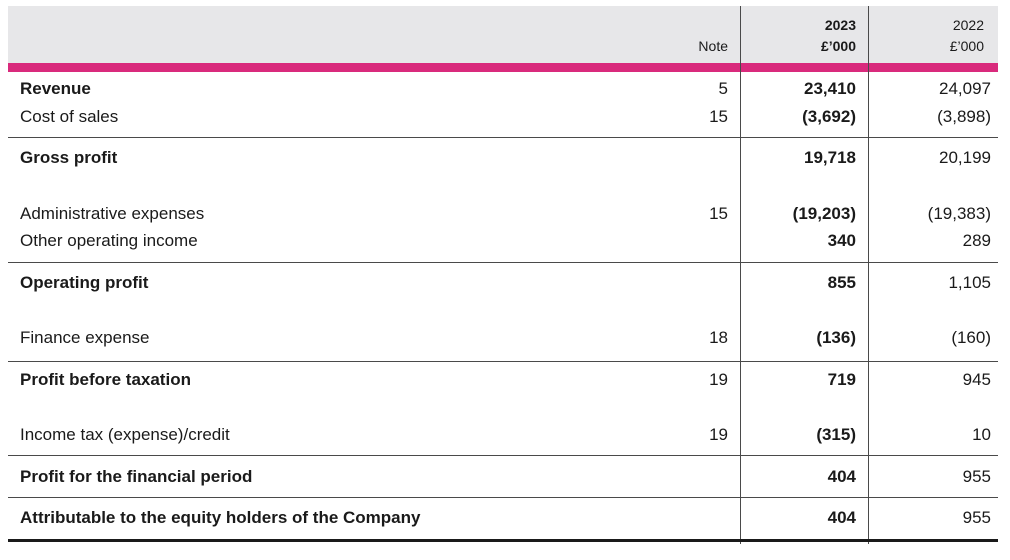  Describe the element at coordinates (976, 379) in the screenshot. I see `row-value-2022: 945` at that location.